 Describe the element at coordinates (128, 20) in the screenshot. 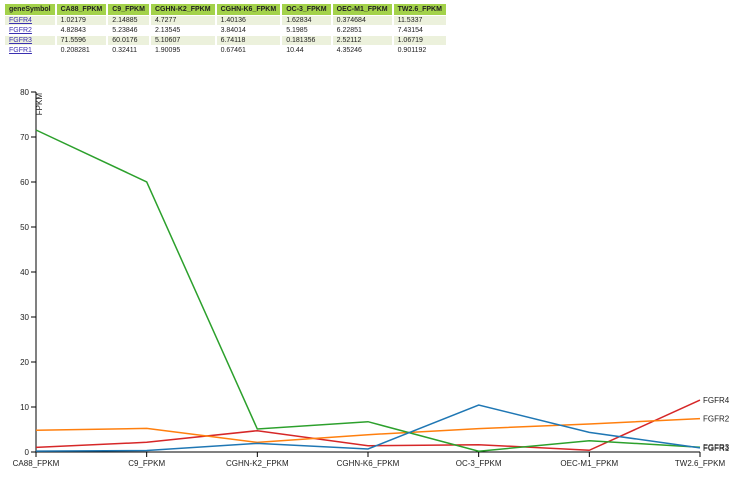

I see `table-cell: 2.14885` at that location.